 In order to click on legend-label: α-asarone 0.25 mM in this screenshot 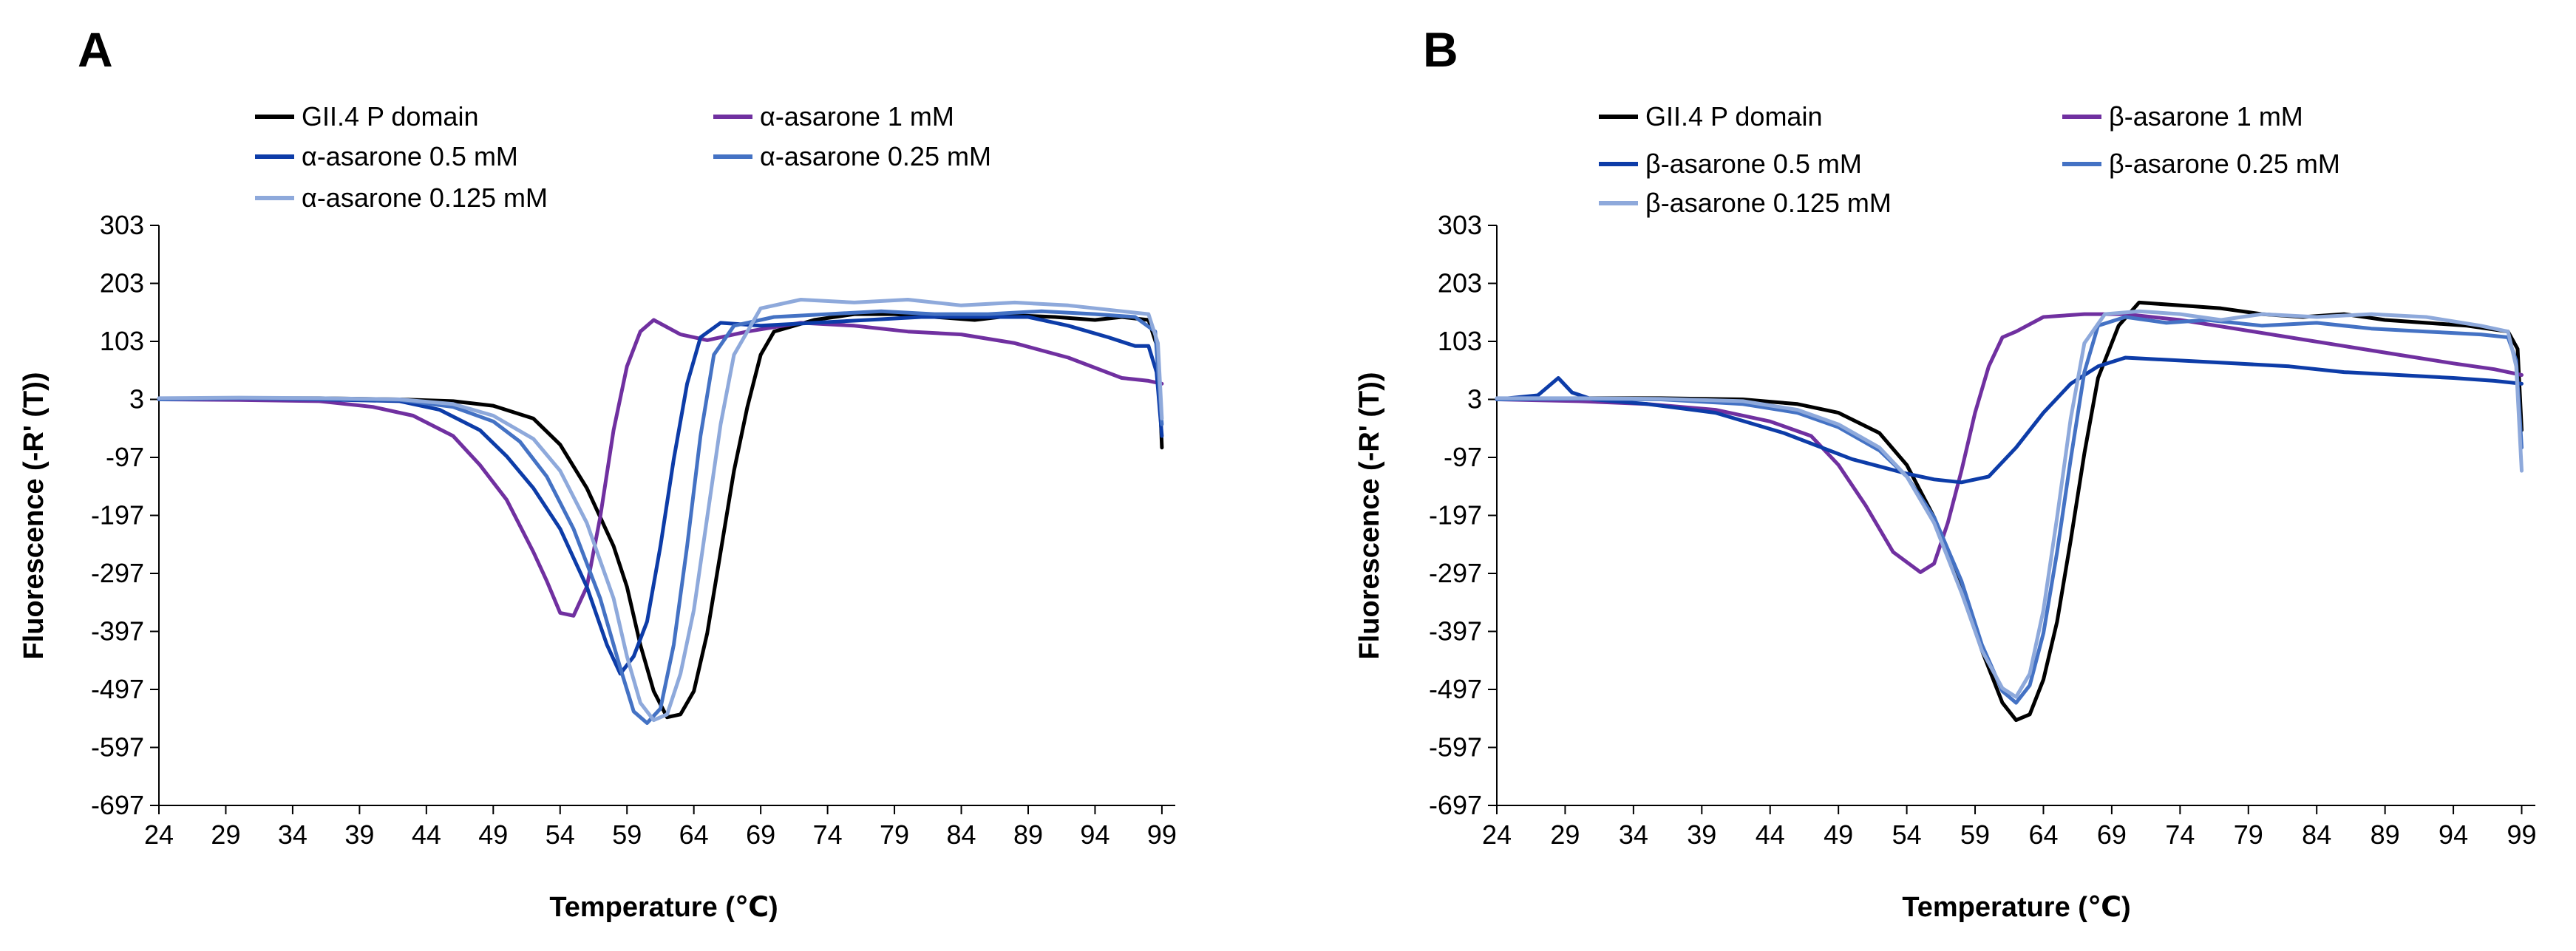, I will do `click(875, 156)`.